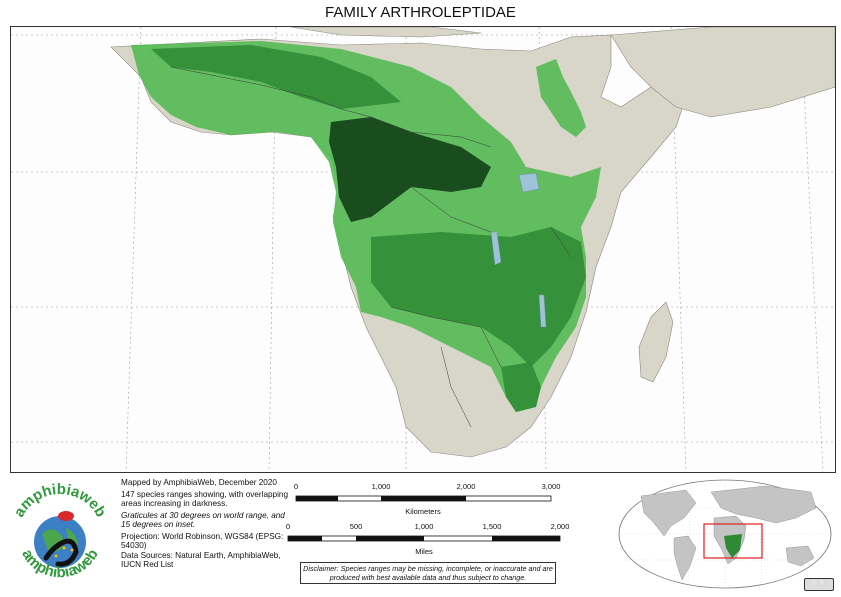 This screenshot has width=841, height=597. Describe the element at coordinates (560, 526) in the screenshot. I see `mi-tick-label: 2,000` at that location.